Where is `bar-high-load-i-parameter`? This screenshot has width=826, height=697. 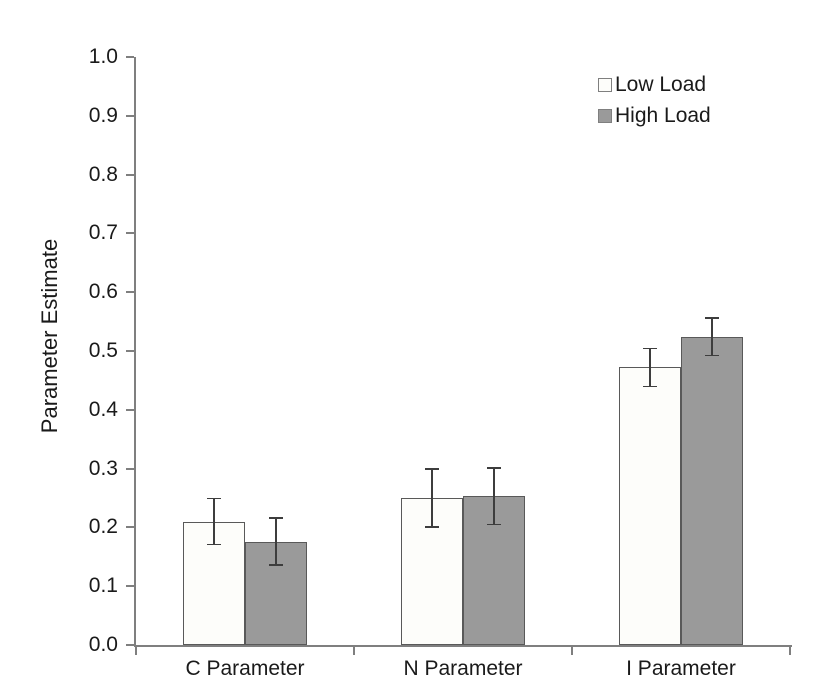 bar-high-load-i-parameter is located at coordinates (712, 490).